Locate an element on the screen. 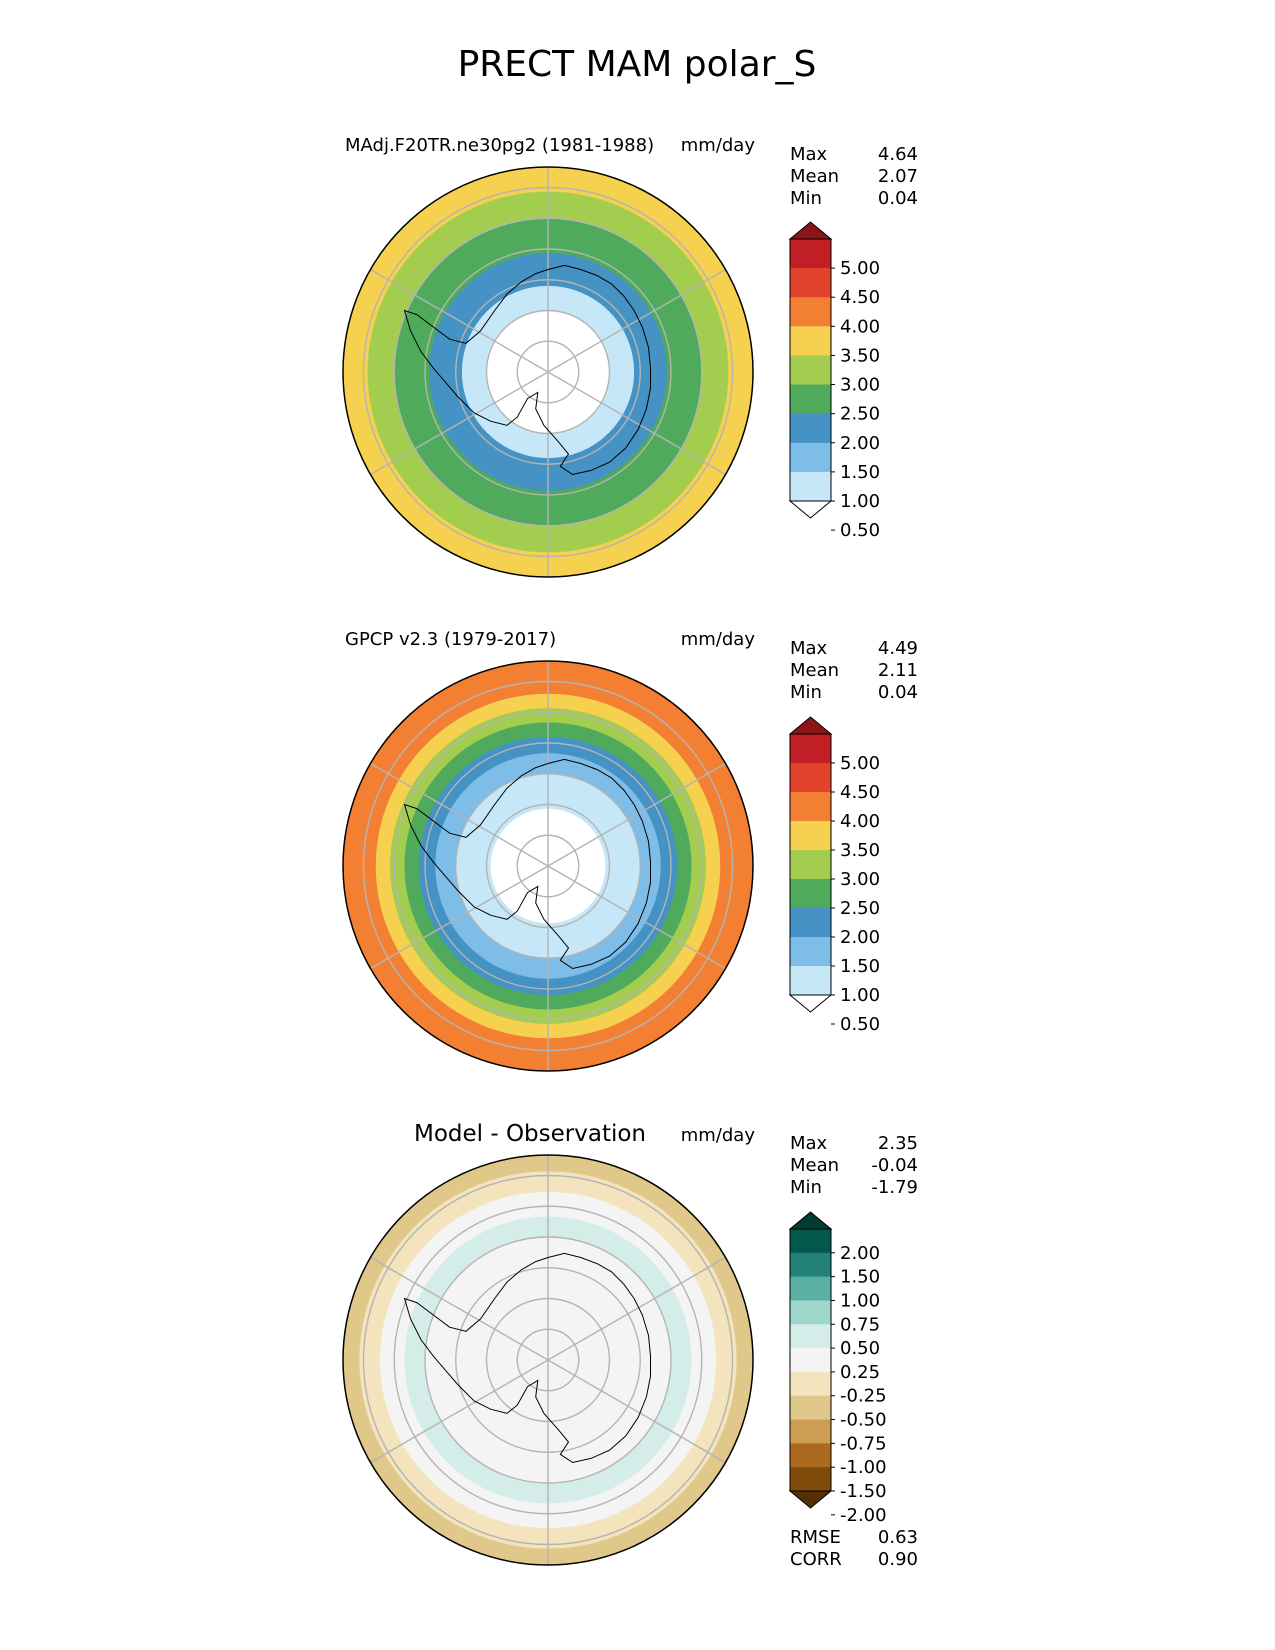 The width and height of the screenshot is (1275, 1650). colorbar-tick-label: -0.50 is located at coordinates (863, 1420).